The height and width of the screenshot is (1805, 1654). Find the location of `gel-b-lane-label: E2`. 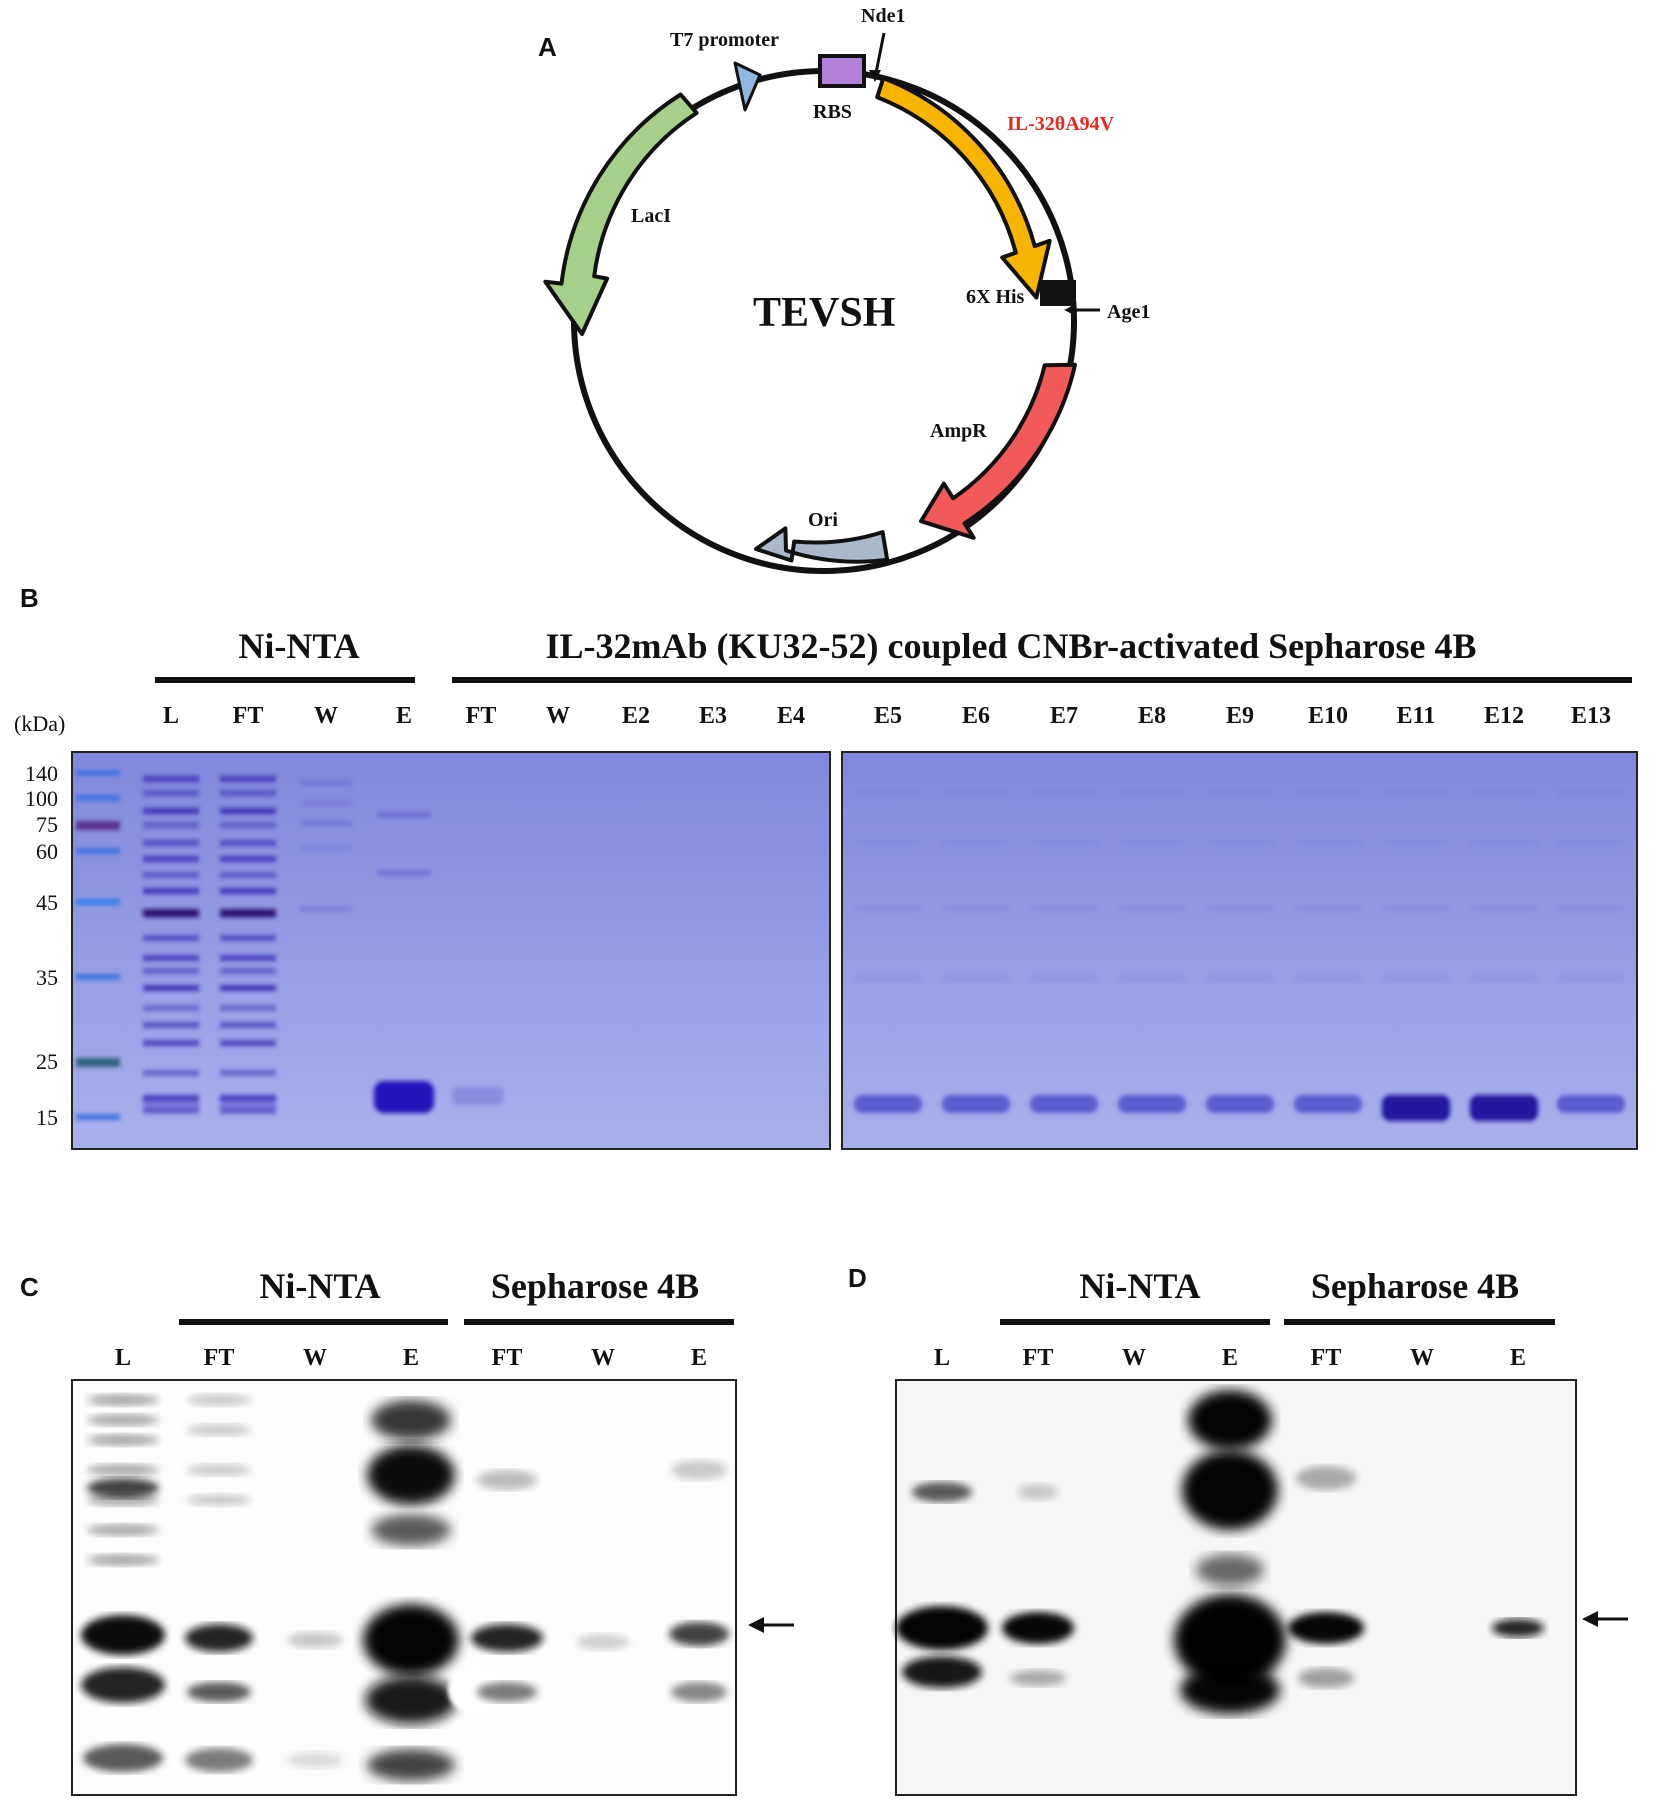

gel-b-lane-label: E2 is located at coordinates (636, 716).